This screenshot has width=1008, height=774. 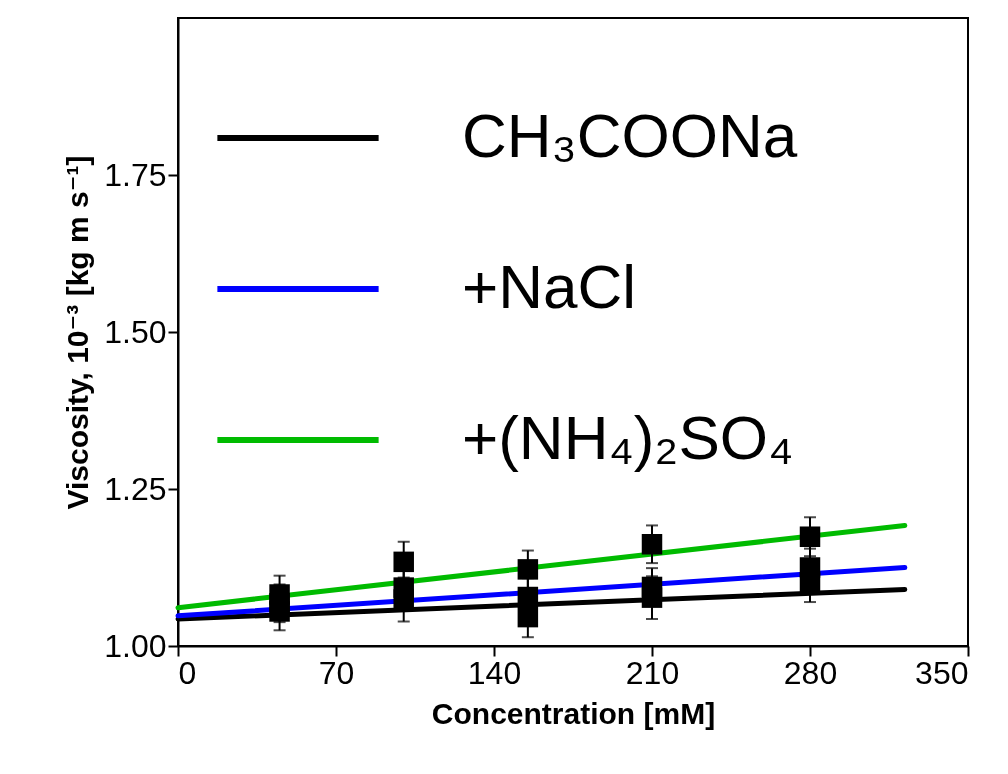 I want to click on y-tick-label: 1.50, so click(x=135, y=331).